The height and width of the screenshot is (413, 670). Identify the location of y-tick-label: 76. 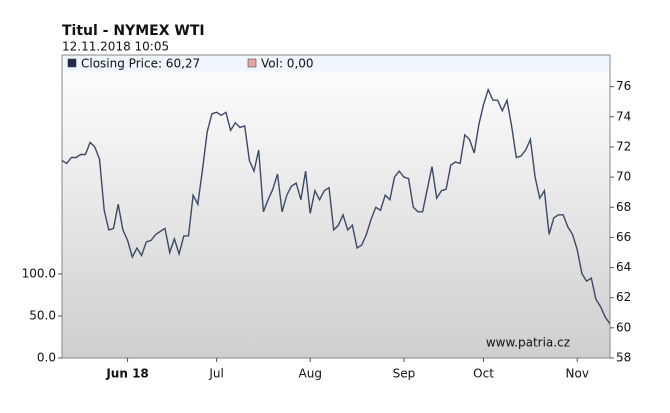
(623, 86).